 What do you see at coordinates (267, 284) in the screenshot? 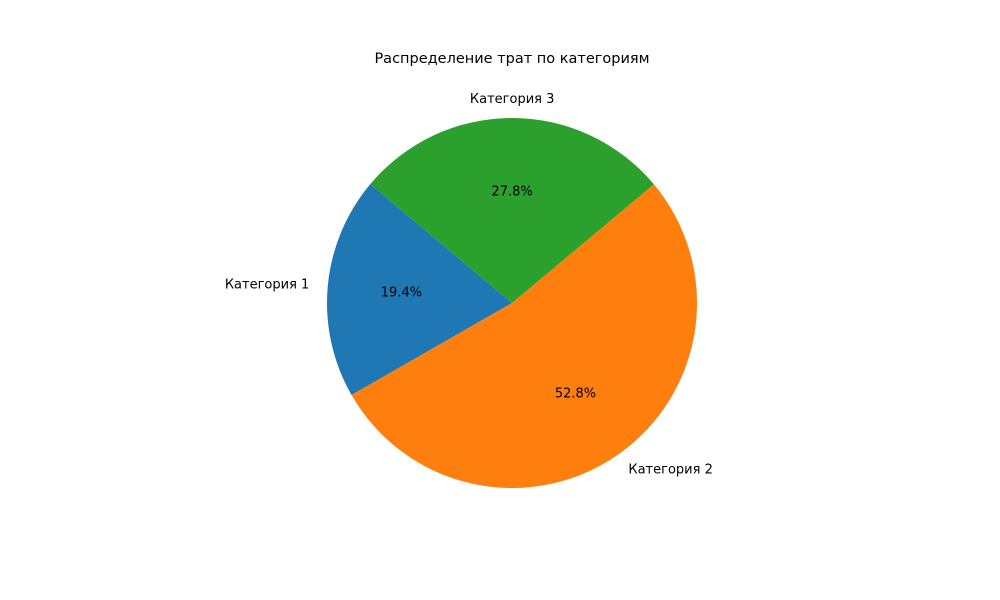
I see `slice-category-label: Категория 1` at bounding box center [267, 284].